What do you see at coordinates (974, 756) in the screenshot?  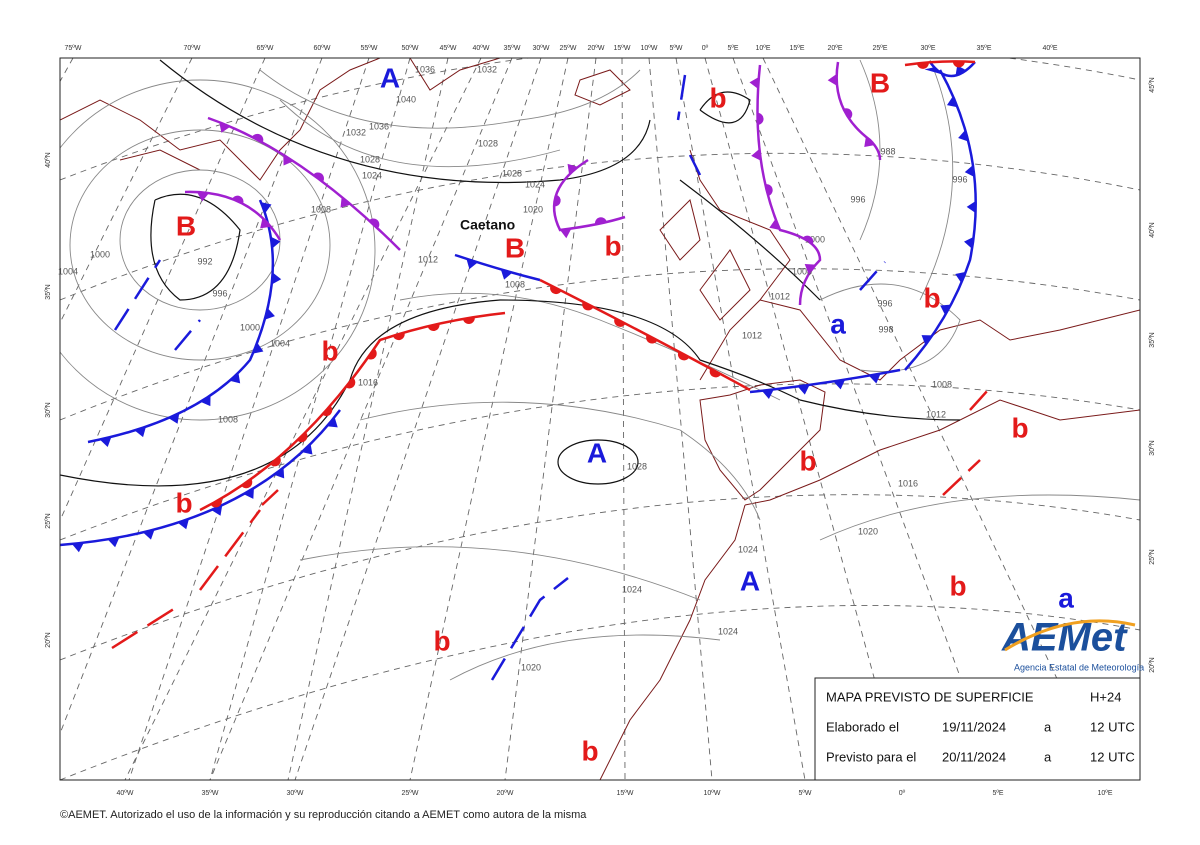 I see `info-cell: 20/11/2024` at bounding box center [974, 756].